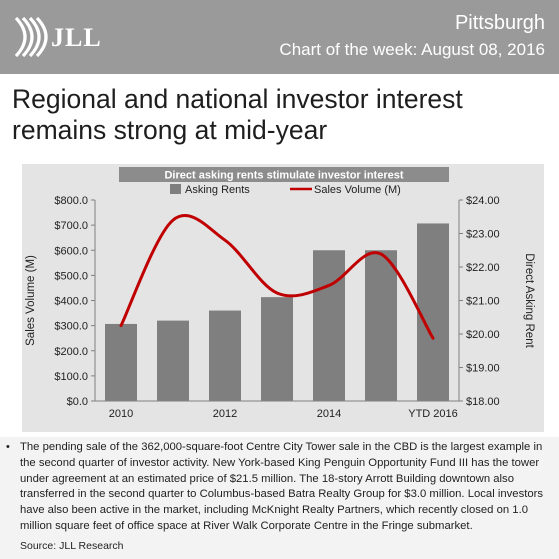 This screenshot has height=559, width=559. I want to click on right-axis-tick-label: $19.00, so click(483, 369).